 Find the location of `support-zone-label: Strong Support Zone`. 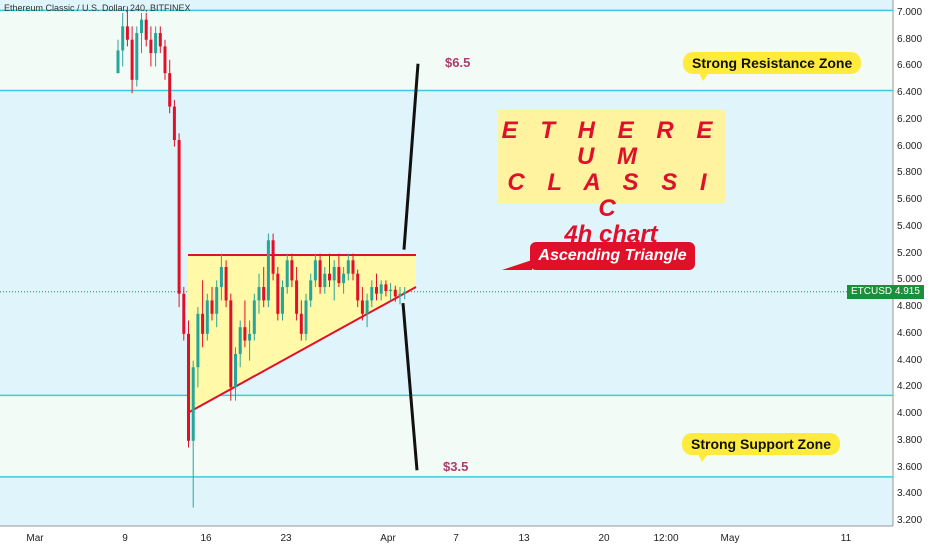

support-zone-label: Strong Support Zone is located at coordinates (761, 447).